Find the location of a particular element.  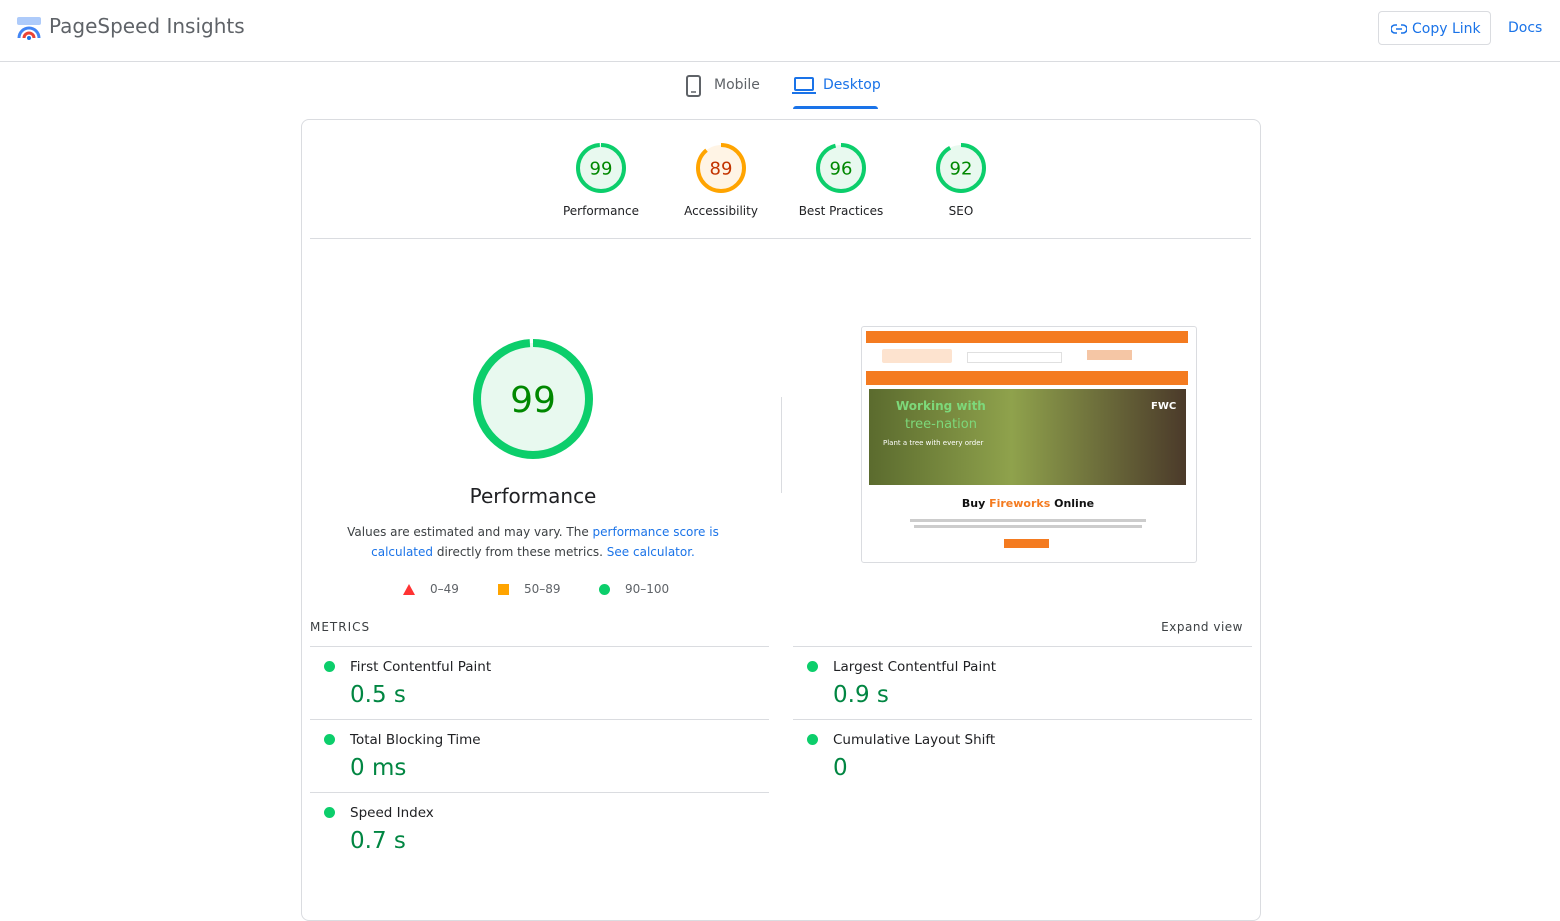

docs-link: Docs is located at coordinates (1525, 28).